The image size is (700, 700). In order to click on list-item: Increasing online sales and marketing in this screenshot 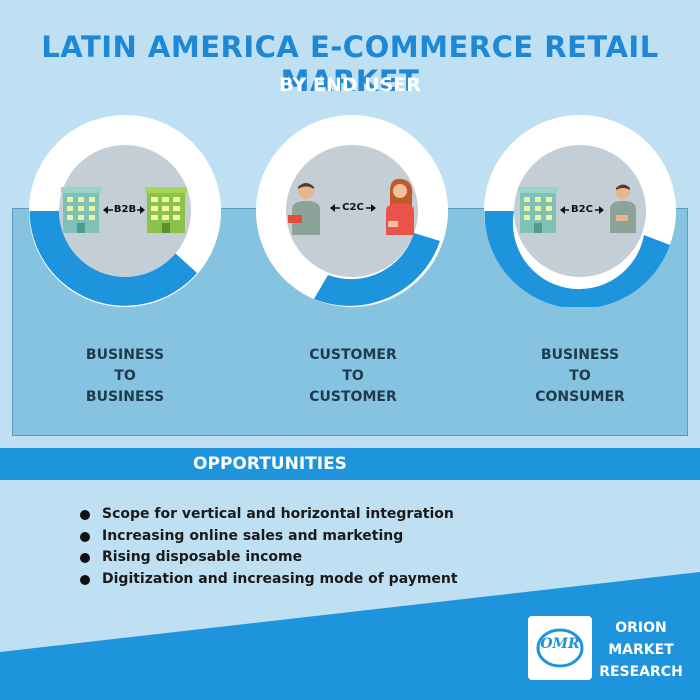, I will do `click(269, 537)`.